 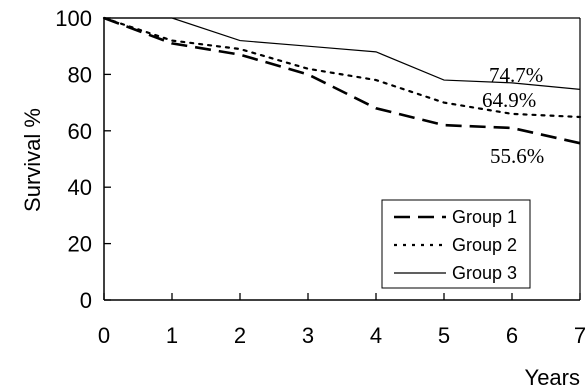 What do you see at coordinates (80, 131) in the screenshot?
I see `y-tick-label: 60` at bounding box center [80, 131].